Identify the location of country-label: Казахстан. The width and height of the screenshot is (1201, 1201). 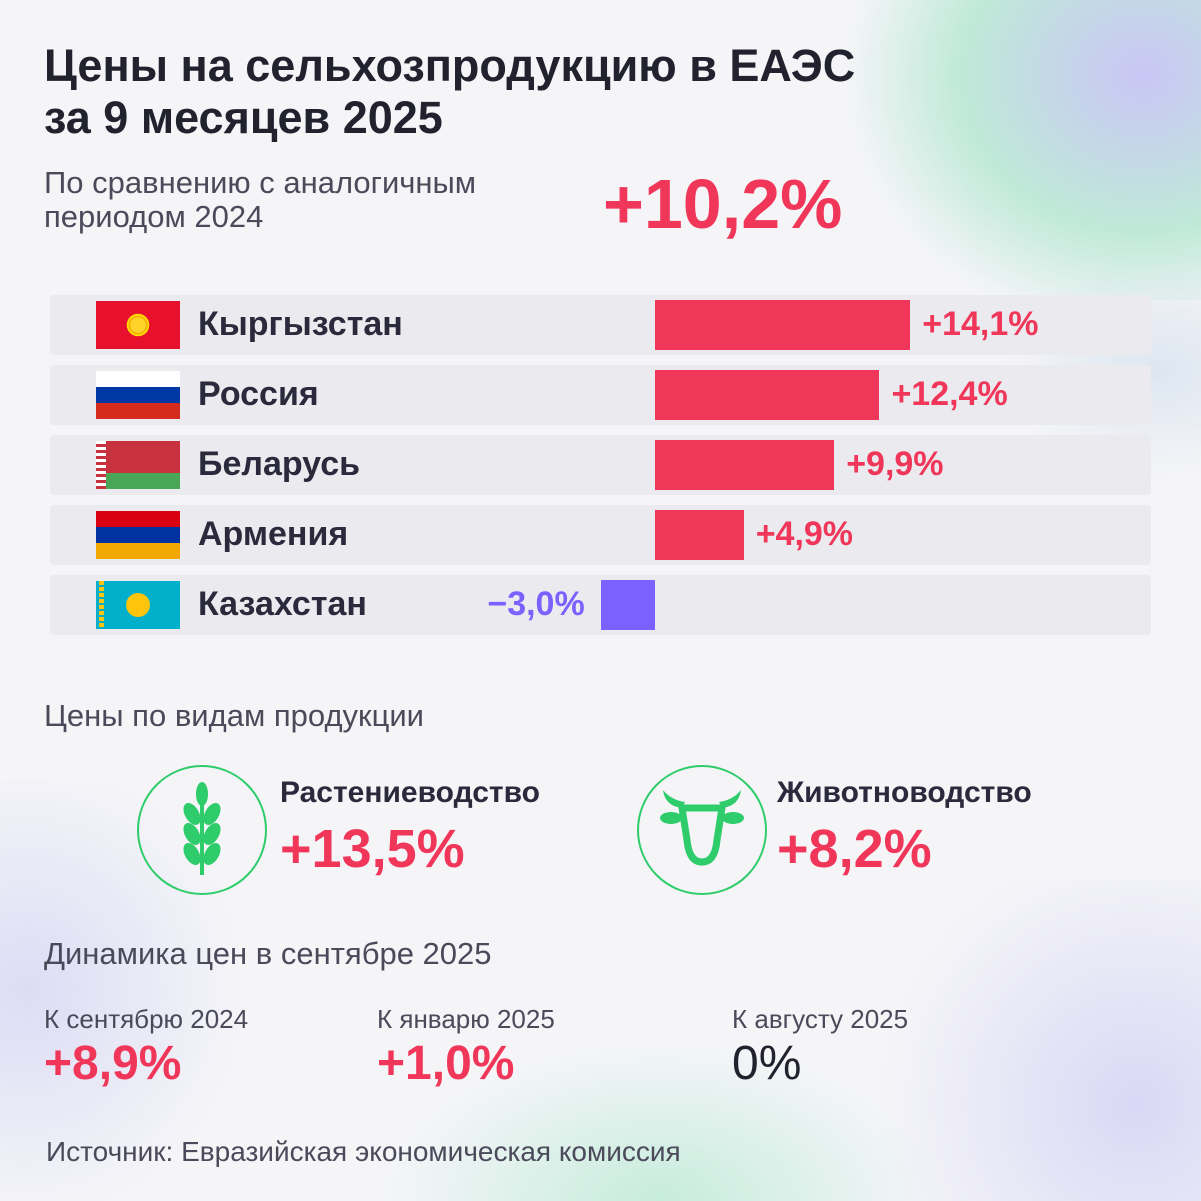
(282, 604).